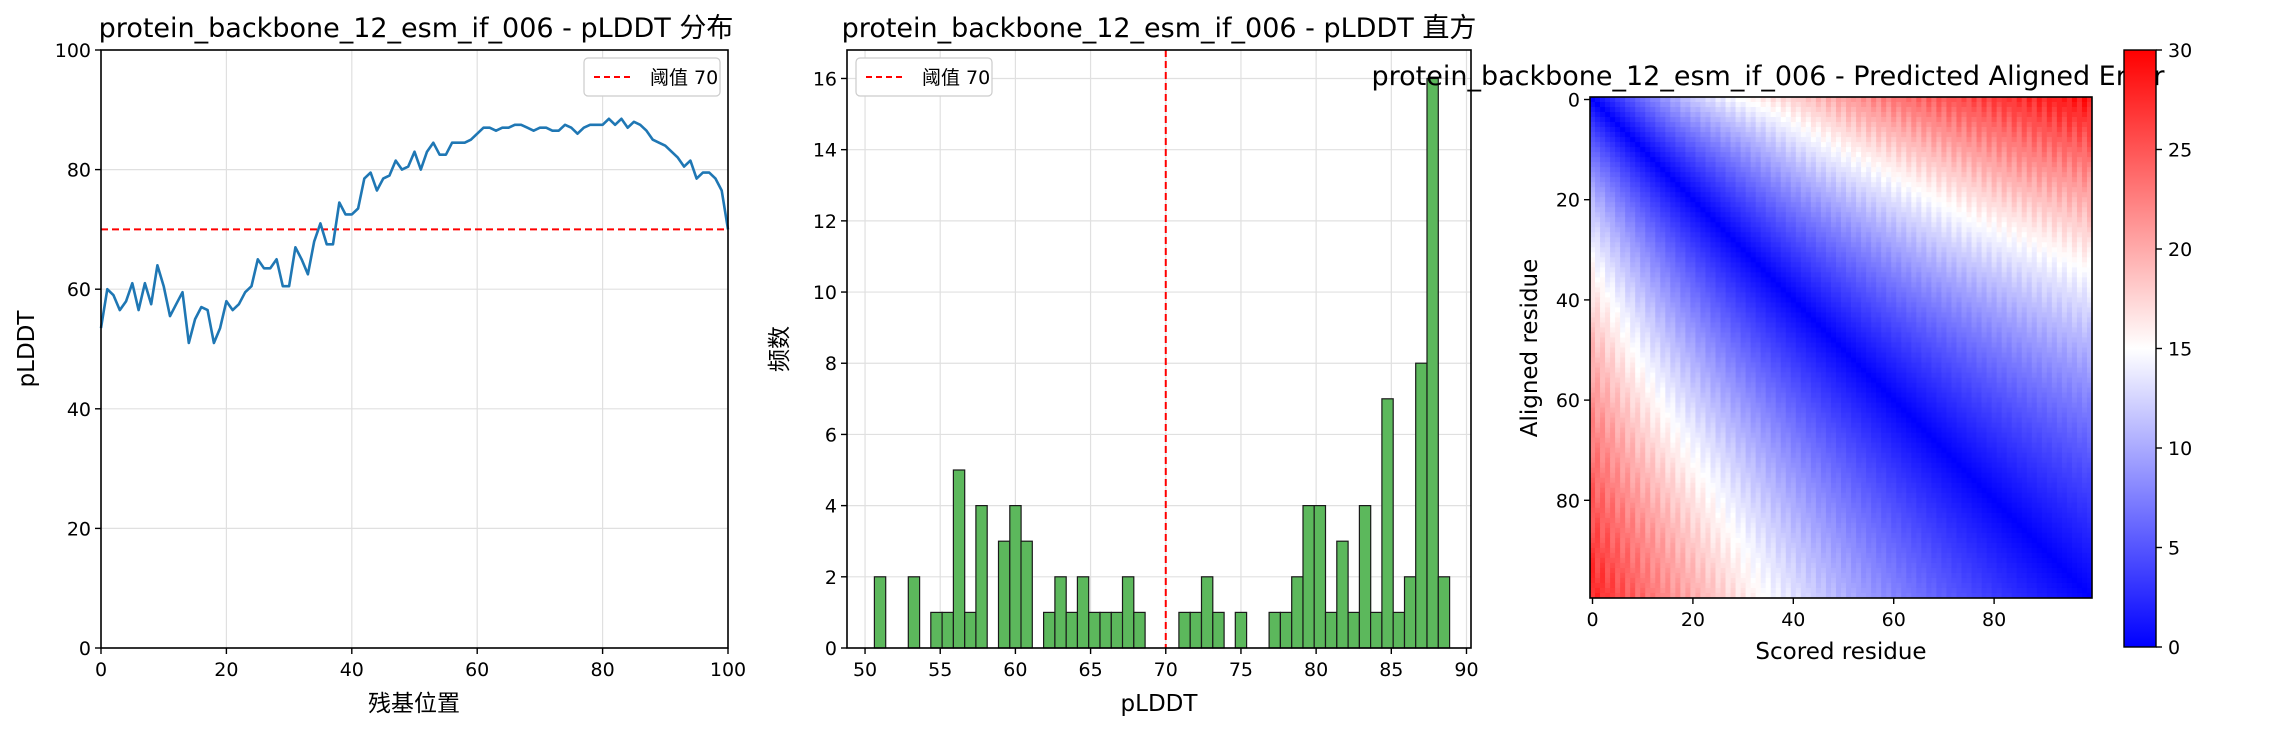 The image size is (2284, 730). Describe the element at coordinates (1090, 670) in the screenshot. I see `histogram-x-tick-label: 65` at that location.